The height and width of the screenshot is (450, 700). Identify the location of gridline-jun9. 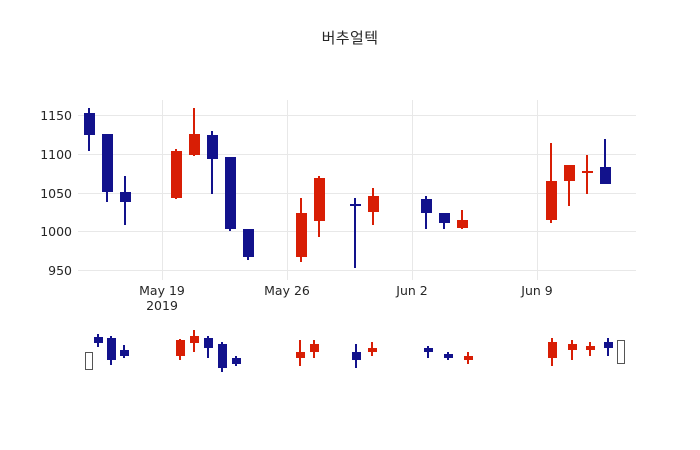
(537, 190).